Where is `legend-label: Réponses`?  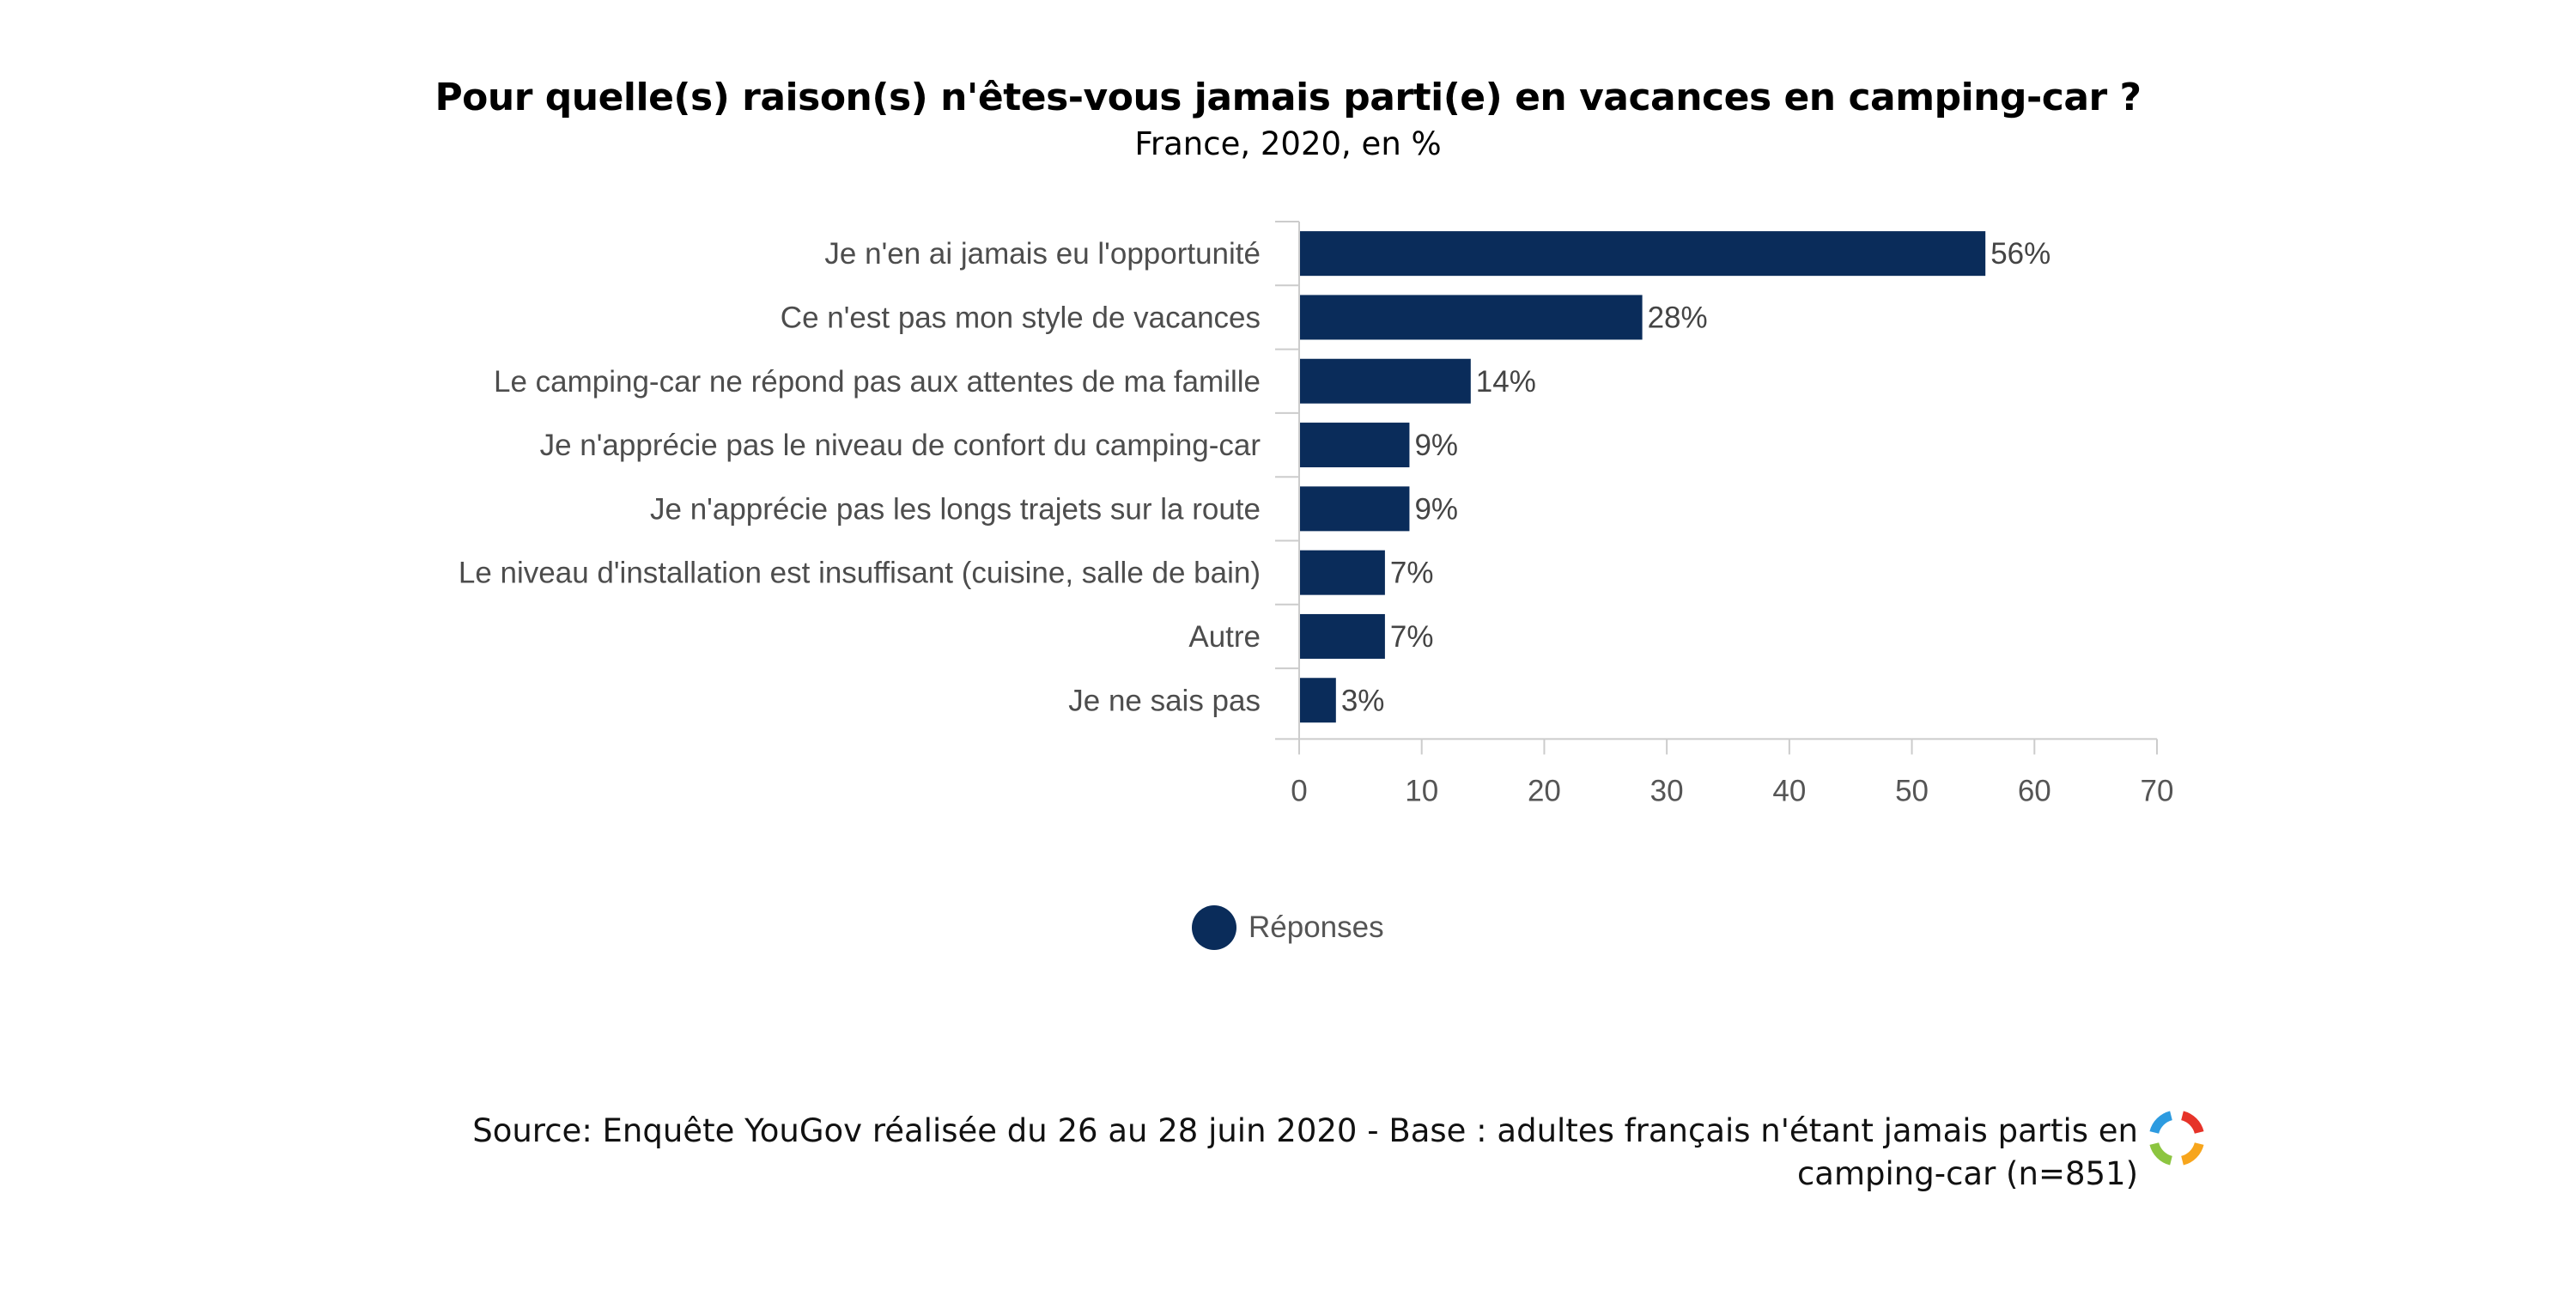 legend-label: Réponses is located at coordinates (1316, 927).